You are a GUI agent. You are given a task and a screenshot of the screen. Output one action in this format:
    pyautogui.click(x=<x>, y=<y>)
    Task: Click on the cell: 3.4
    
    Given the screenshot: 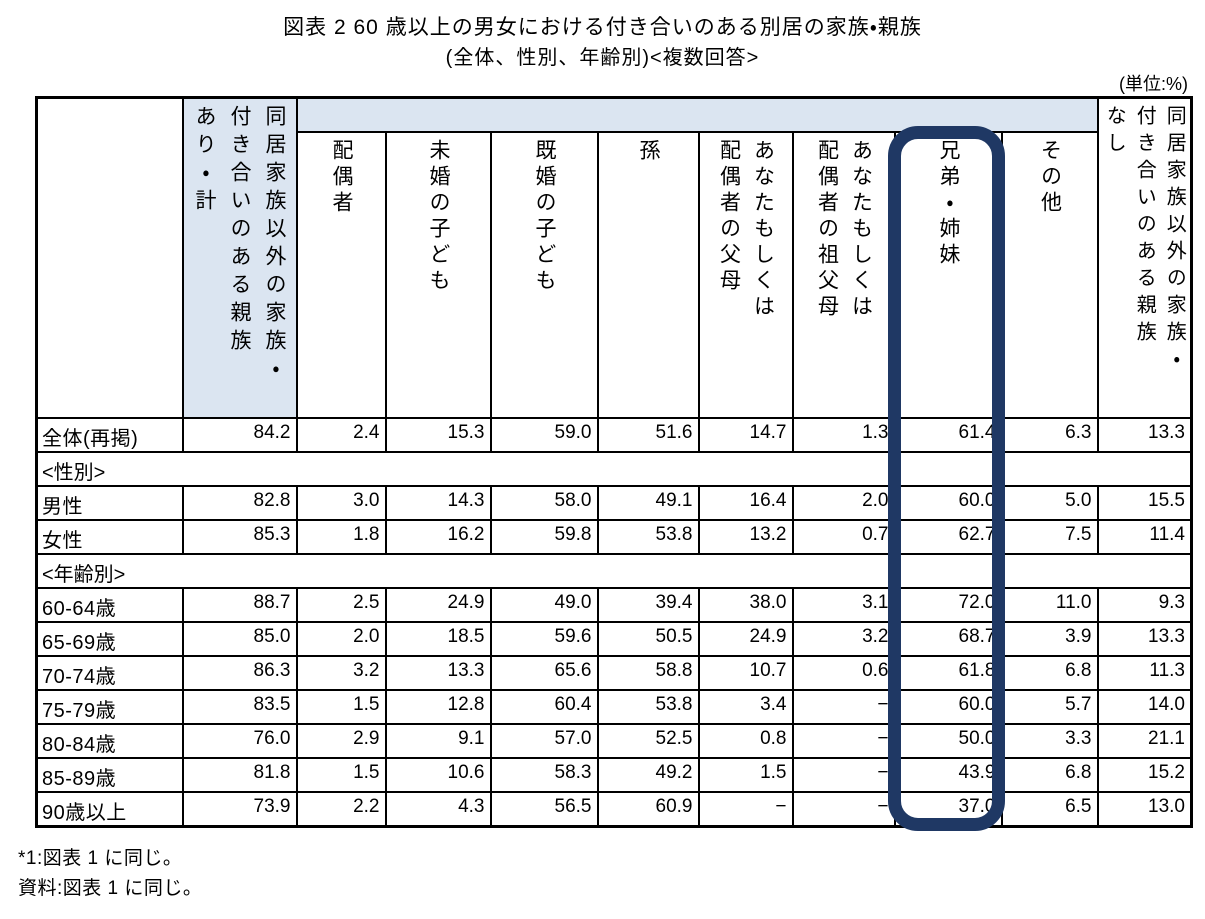 What is the action you would take?
    pyautogui.click(x=745, y=706)
    